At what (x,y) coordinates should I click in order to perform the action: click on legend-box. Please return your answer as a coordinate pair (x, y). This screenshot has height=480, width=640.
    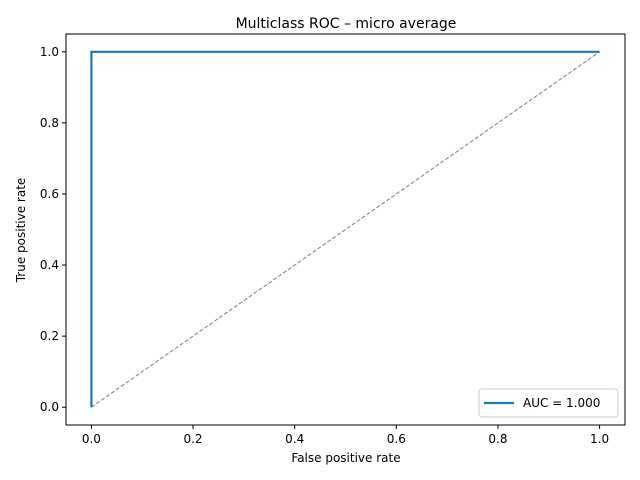
    Looking at the image, I should click on (548, 403).